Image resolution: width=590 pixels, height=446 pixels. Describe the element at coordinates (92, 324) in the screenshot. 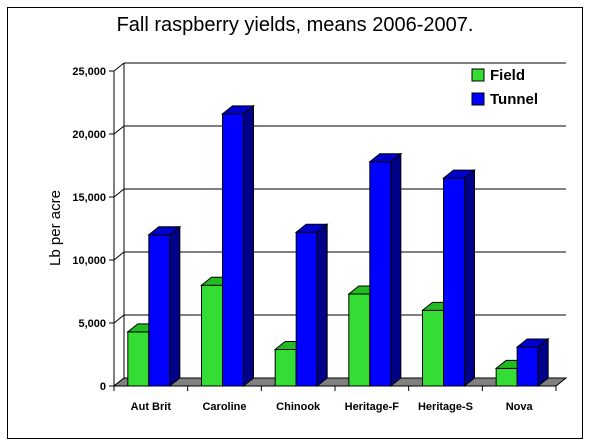

I see `y-tick-label: 5,000` at that location.